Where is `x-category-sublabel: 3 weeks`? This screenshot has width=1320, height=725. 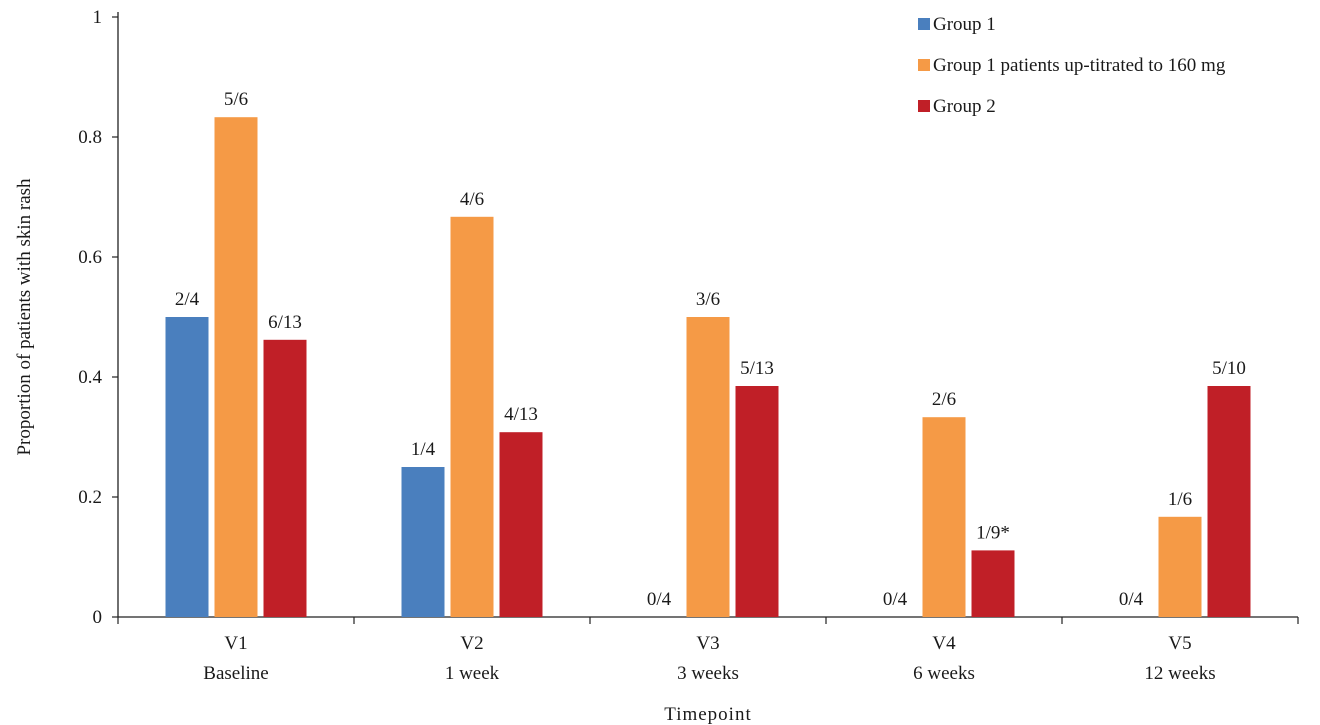 x-category-sublabel: 3 weeks is located at coordinates (708, 673).